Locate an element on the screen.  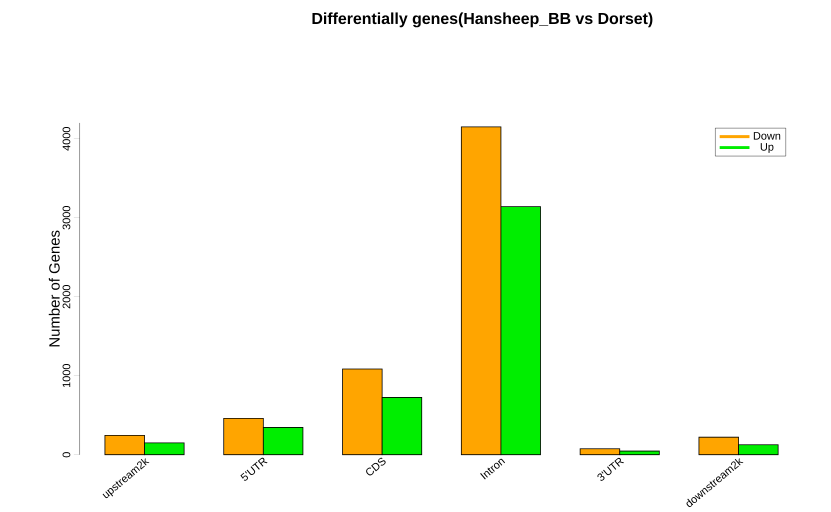
chart-title: Differentially genes(Hansheep_BB vs Dorset) is located at coordinates (482, 20).